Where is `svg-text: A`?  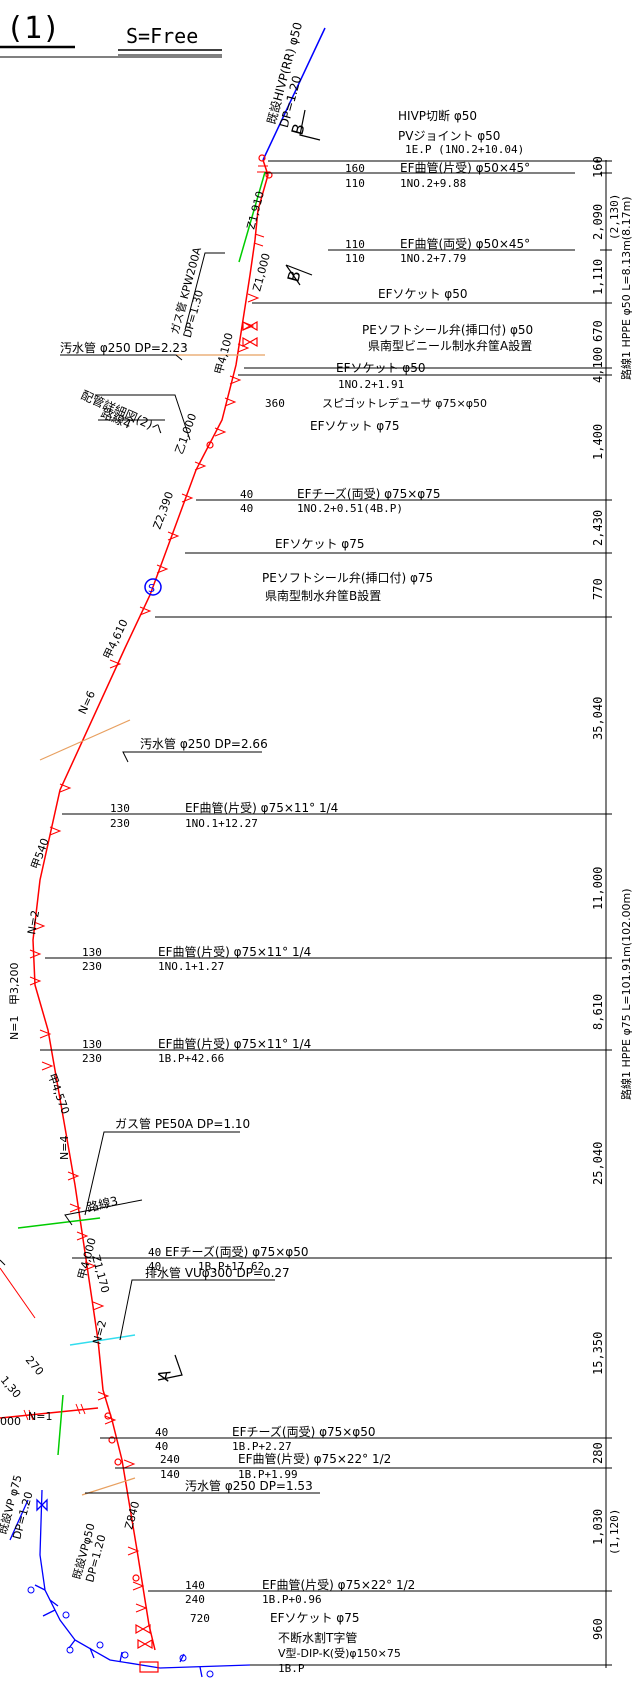
svg-text: A is located at coordinates (164, 1375).